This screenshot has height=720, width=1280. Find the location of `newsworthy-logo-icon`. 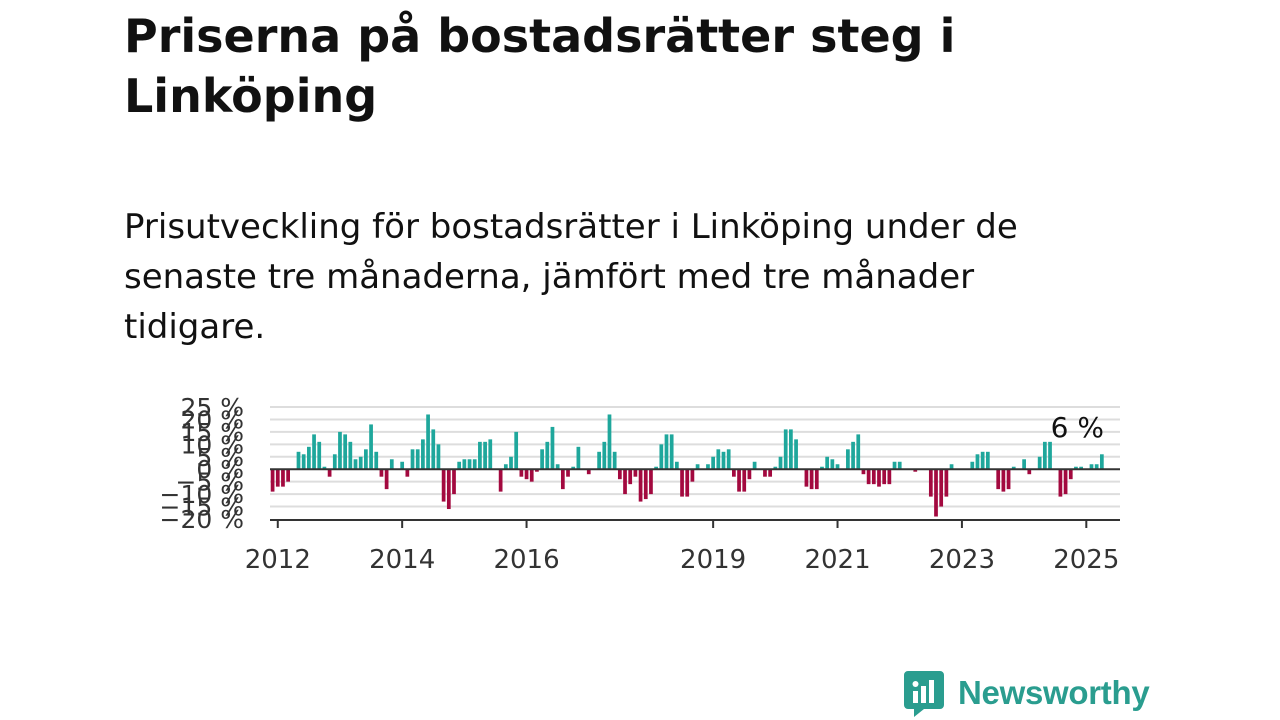

newsworthy-logo-icon is located at coordinates (924, 694).